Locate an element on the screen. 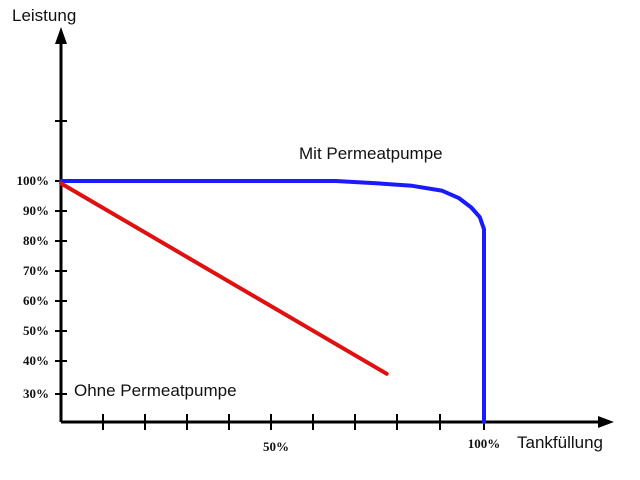  y-tick-label: 60% is located at coordinates (36, 300).